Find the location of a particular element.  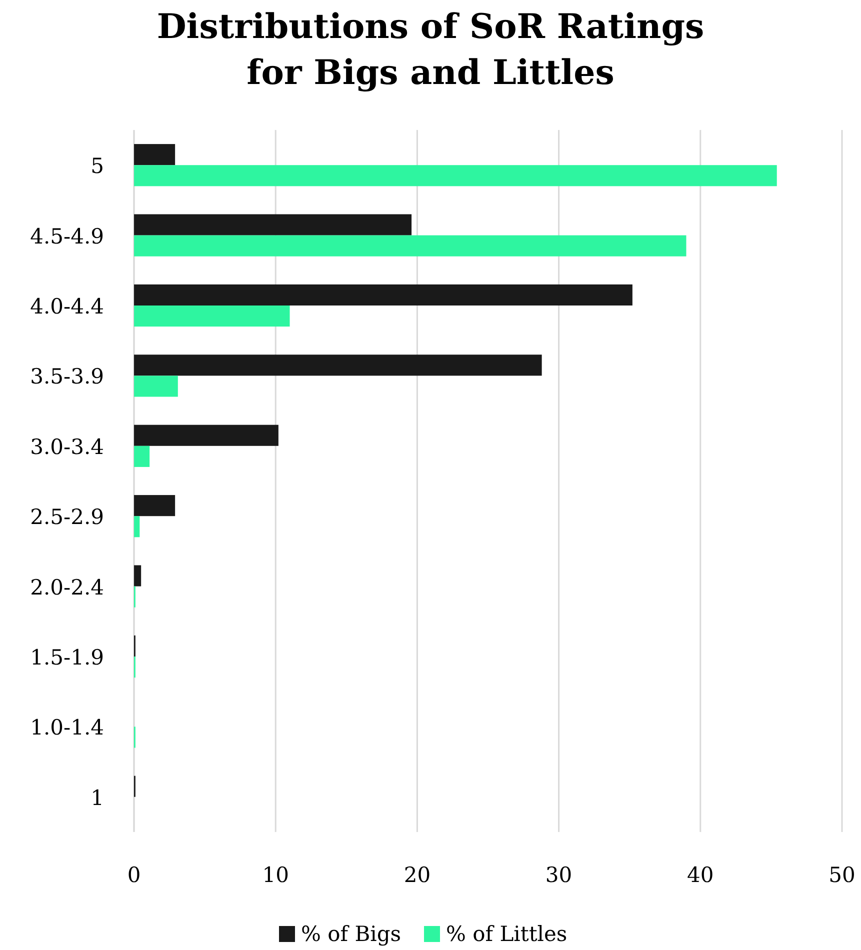

x-tick-label: 30 is located at coordinates (558, 875).